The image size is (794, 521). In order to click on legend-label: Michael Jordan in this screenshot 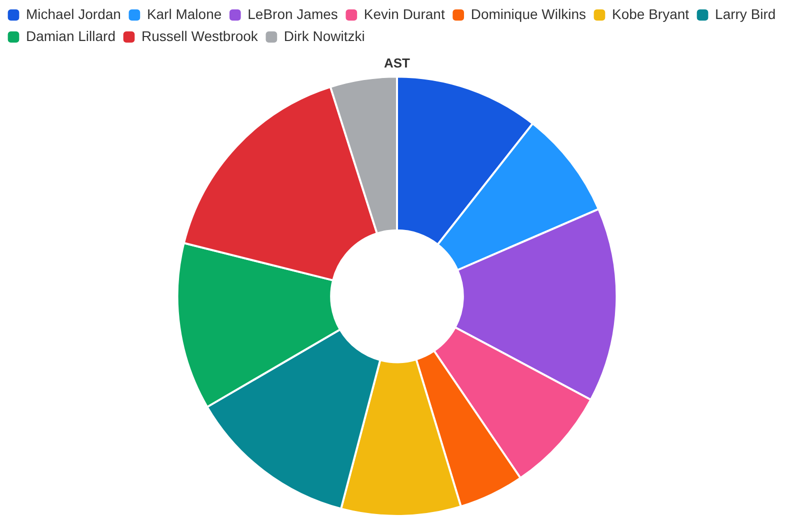, I will do `click(73, 14)`.